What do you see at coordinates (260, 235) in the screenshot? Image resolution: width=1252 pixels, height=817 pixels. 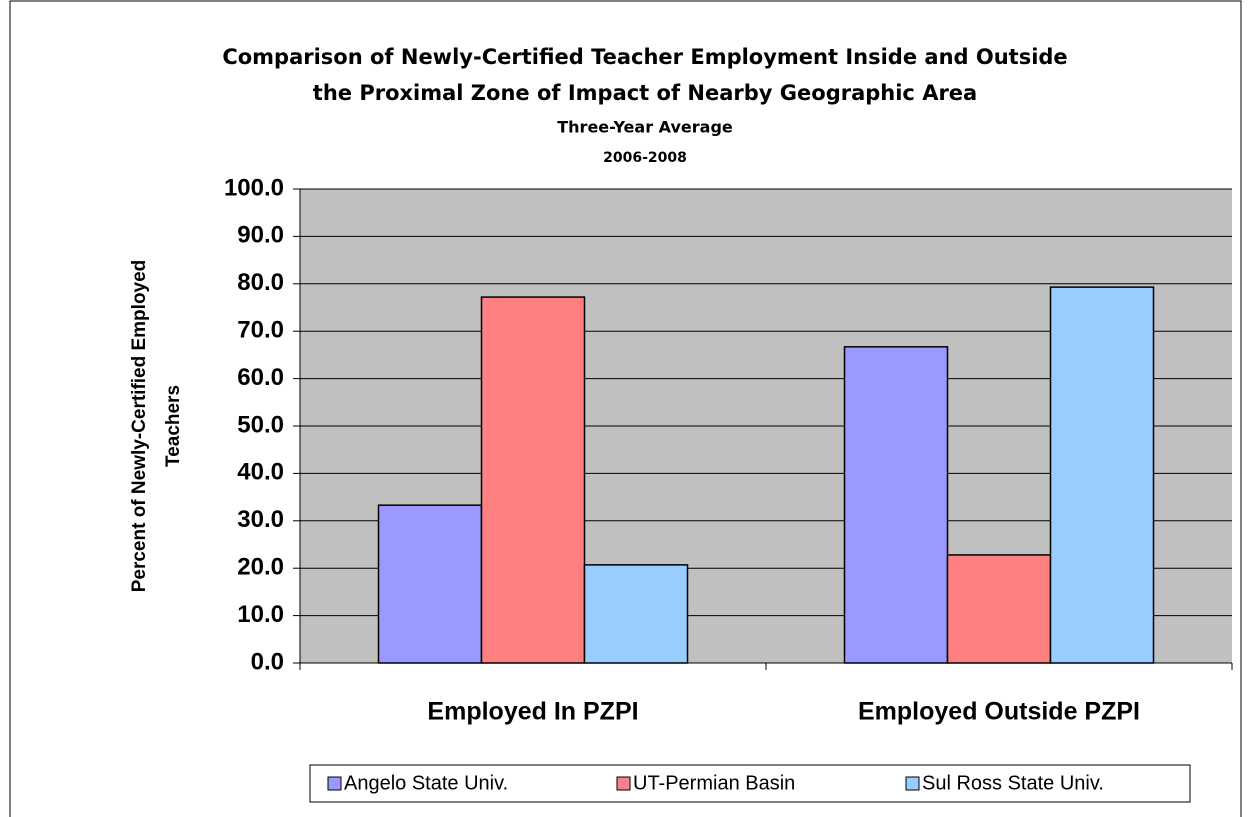 I see `y-tick-label: 90.0` at bounding box center [260, 235].